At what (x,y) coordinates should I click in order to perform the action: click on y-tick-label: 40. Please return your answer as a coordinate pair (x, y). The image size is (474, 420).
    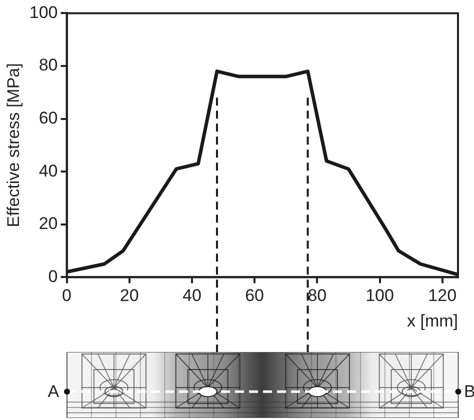
    Looking at the image, I should click on (48, 170).